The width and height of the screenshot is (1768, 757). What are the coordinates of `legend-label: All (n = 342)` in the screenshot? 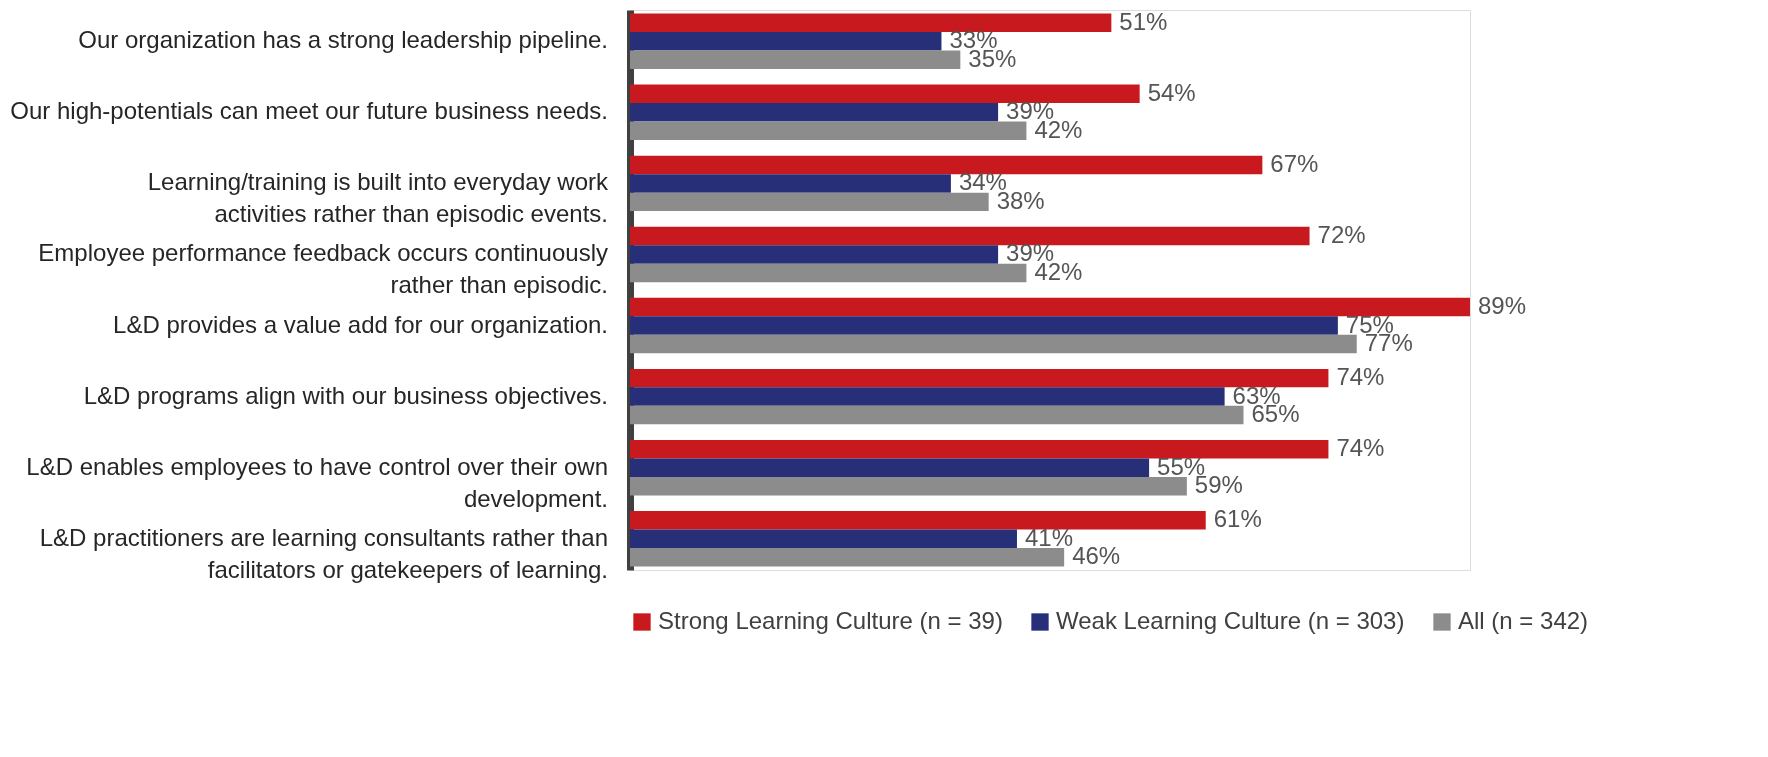 It's located at (1523, 620).